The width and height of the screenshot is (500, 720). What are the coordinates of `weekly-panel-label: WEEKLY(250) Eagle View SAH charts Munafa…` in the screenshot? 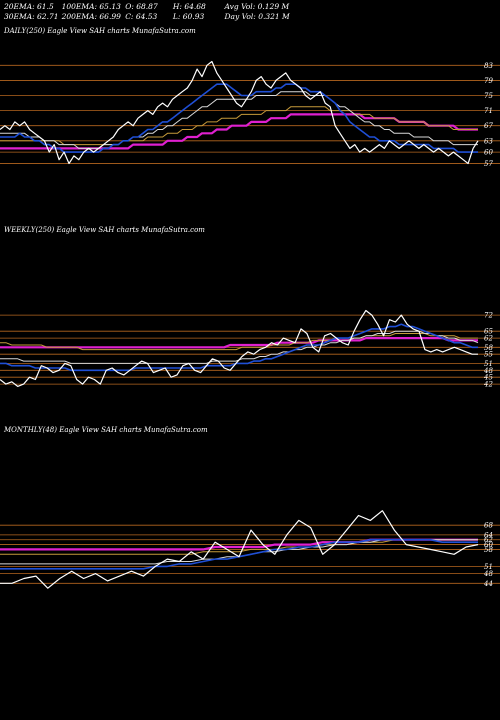 It's located at (104, 230).